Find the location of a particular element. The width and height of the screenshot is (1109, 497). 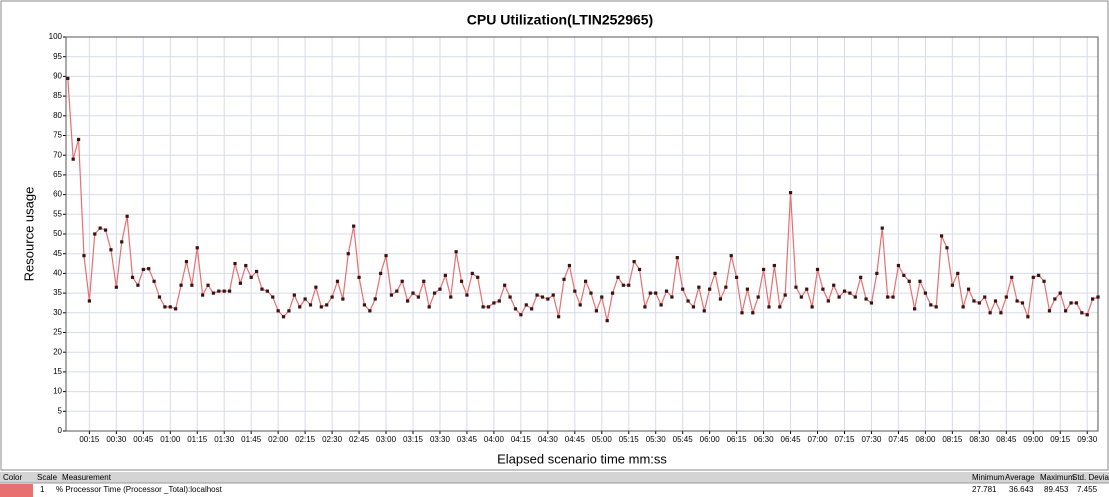

x-tick-label: 06:00 is located at coordinates (710, 439).